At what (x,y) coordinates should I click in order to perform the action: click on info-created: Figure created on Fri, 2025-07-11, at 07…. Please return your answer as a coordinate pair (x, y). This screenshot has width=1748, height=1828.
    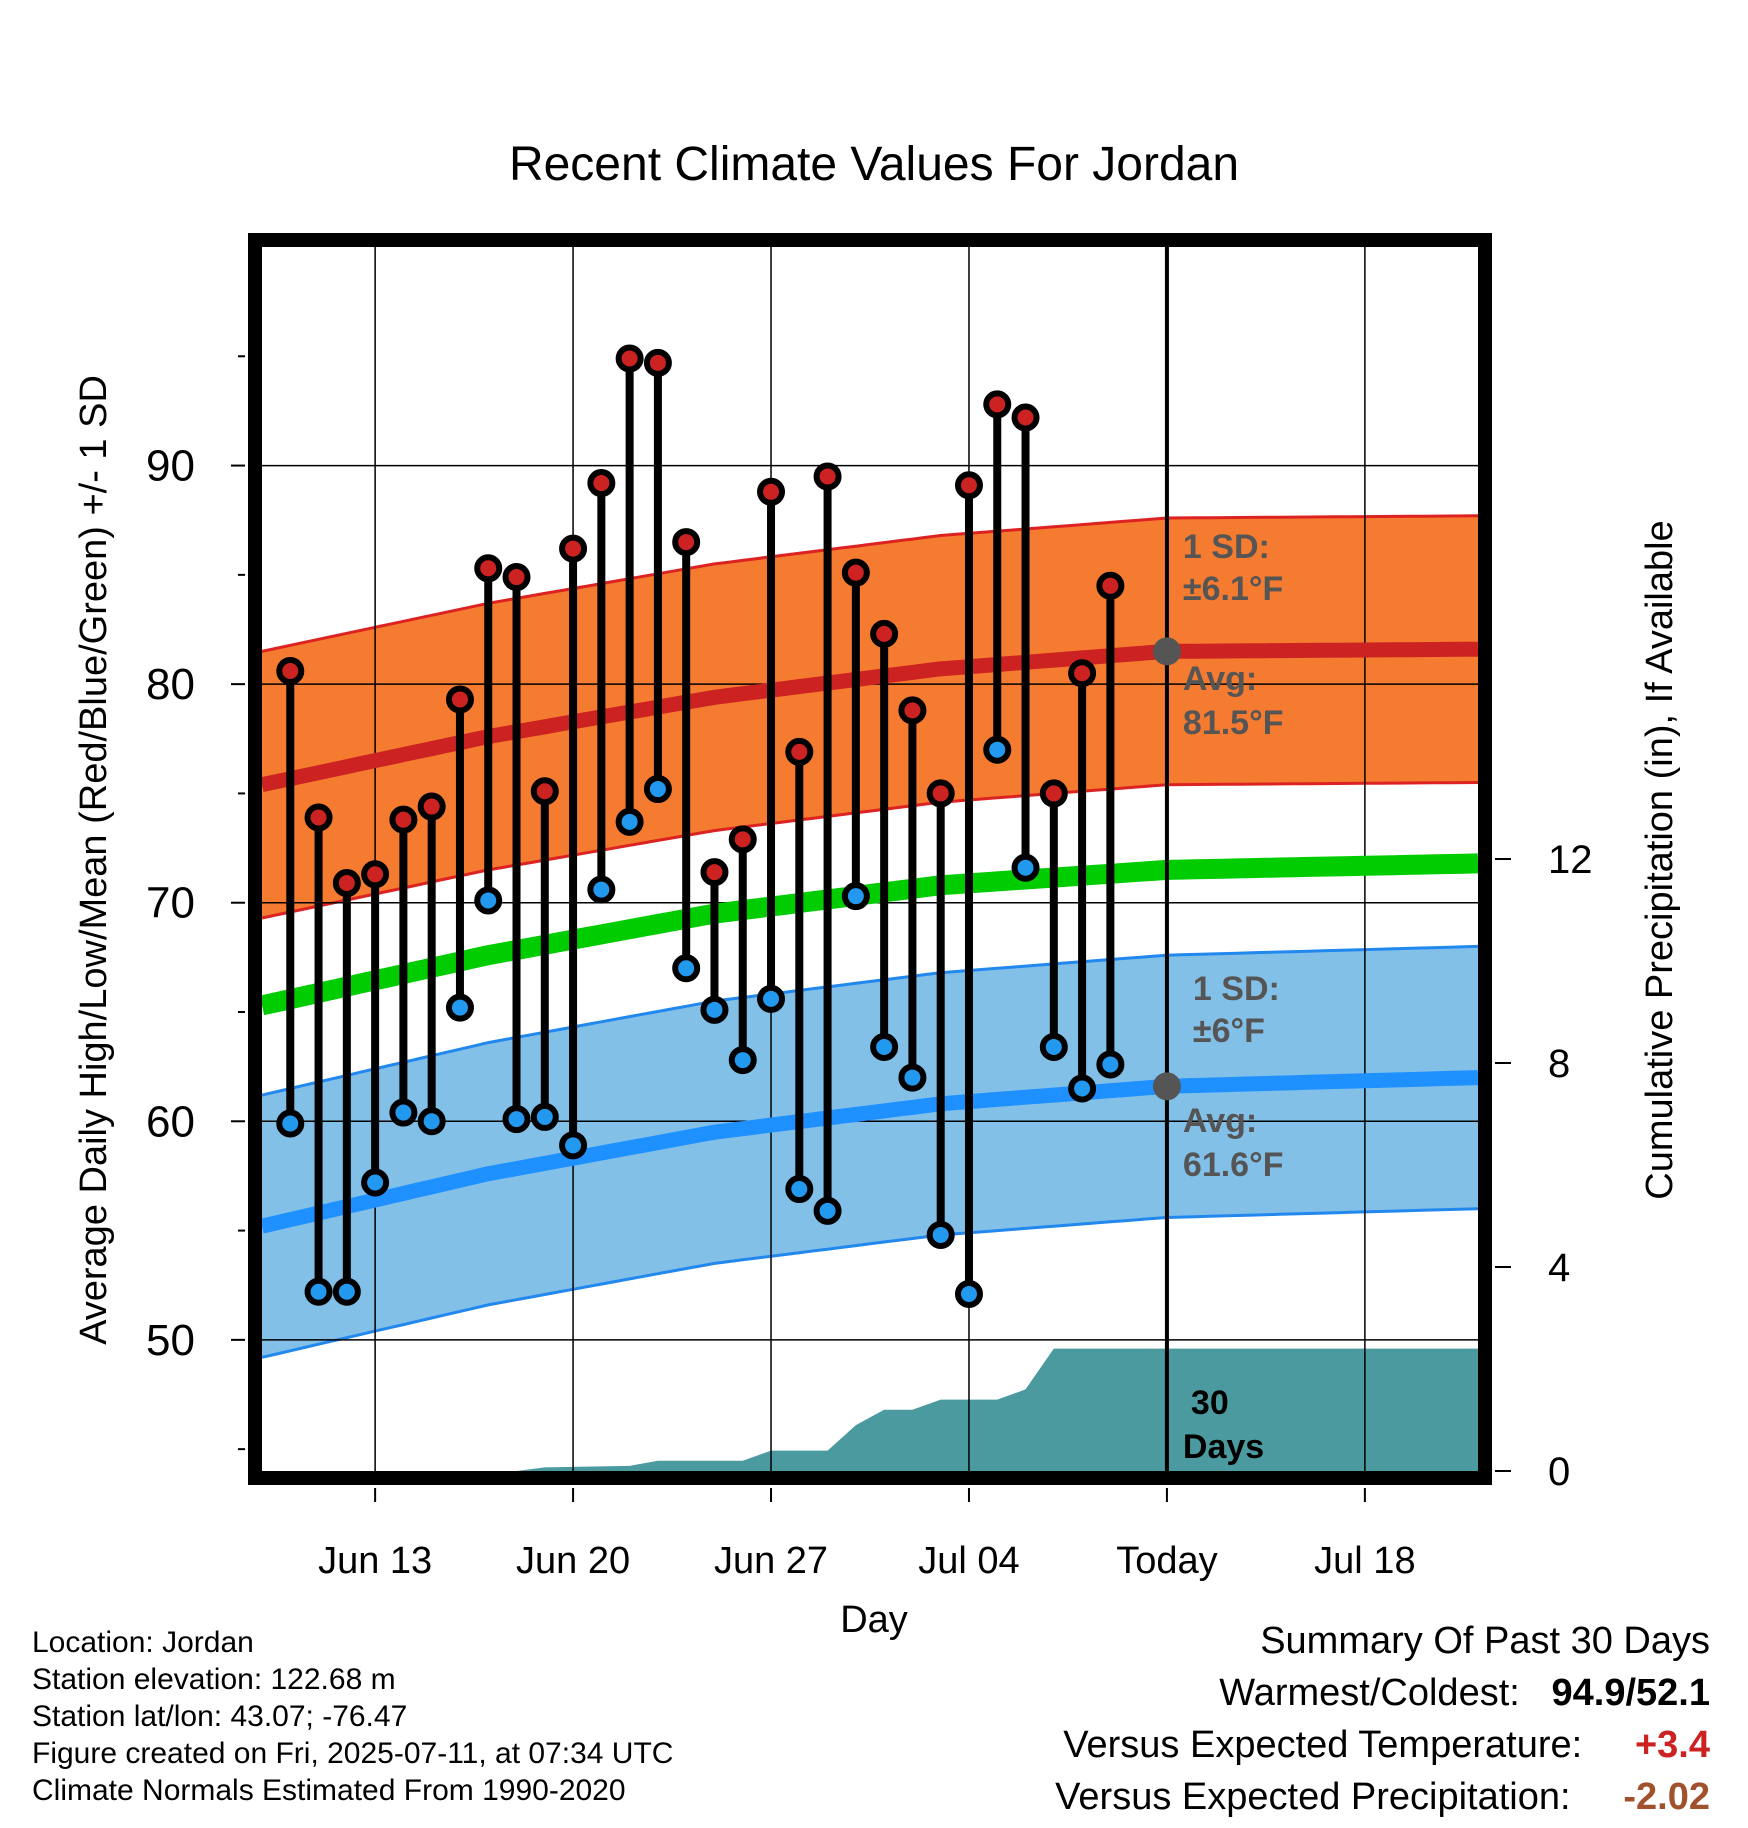
    Looking at the image, I should click on (353, 1753).